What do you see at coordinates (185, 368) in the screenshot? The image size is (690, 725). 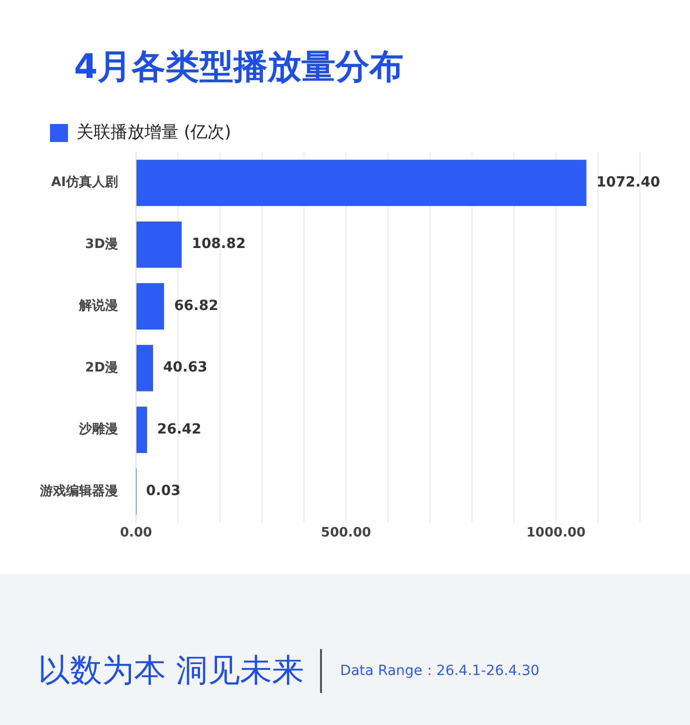 I see `text: 40.63` at bounding box center [185, 368].